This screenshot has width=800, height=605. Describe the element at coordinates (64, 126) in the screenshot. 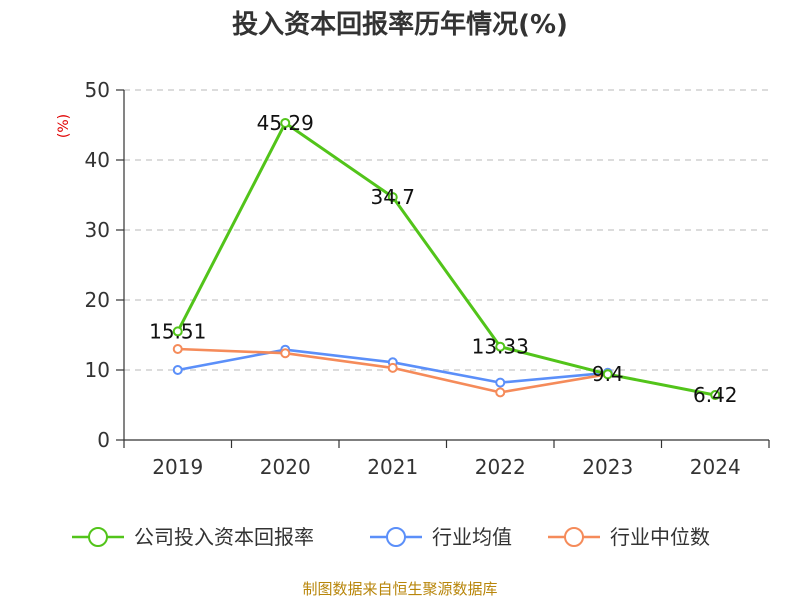

I see `y-axis-label: (%)` at that location.